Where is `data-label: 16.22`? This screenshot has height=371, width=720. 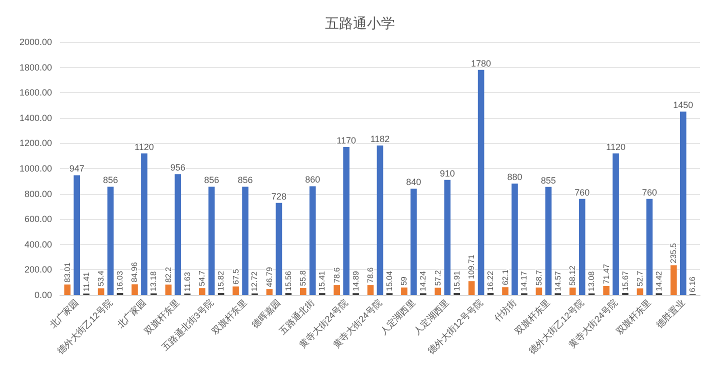 data-label: 16.22 is located at coordinates (491, 280).